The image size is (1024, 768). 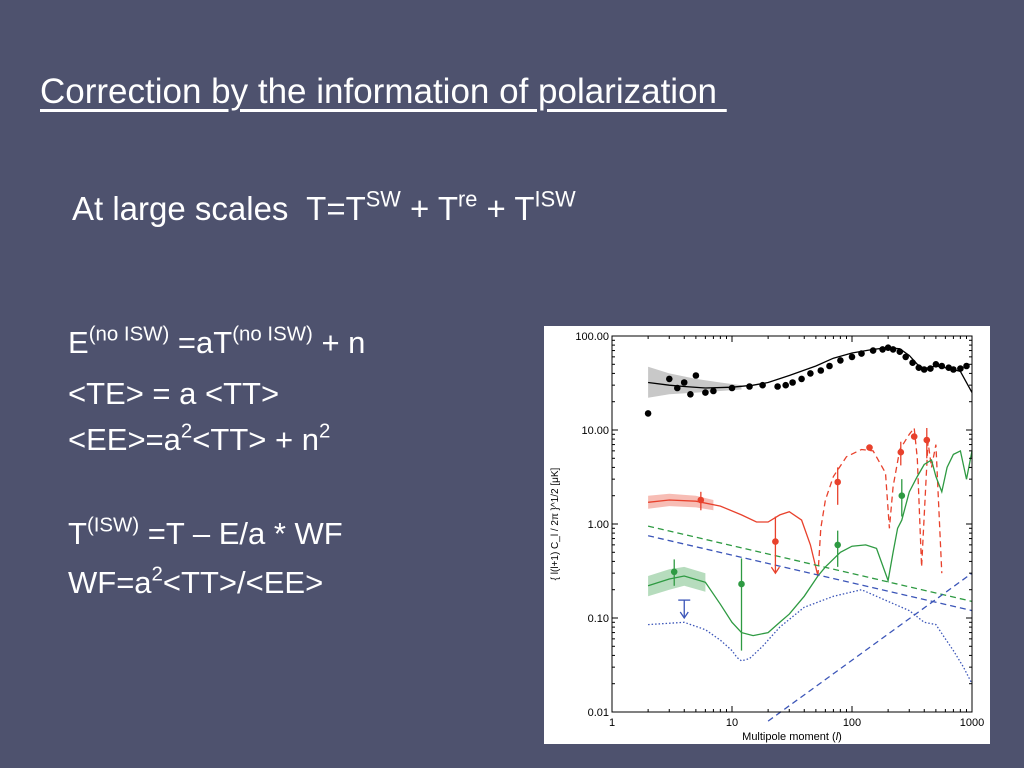 I want to click on equation-ee: <EE>=a2<TT> + n2, so click(x=199, y=438).